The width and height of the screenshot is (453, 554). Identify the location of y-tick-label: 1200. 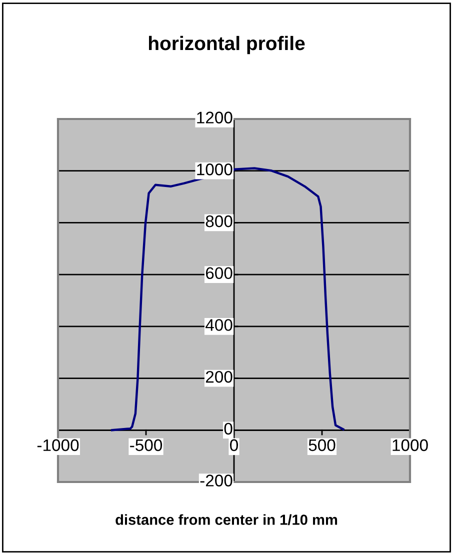
(214, 118).